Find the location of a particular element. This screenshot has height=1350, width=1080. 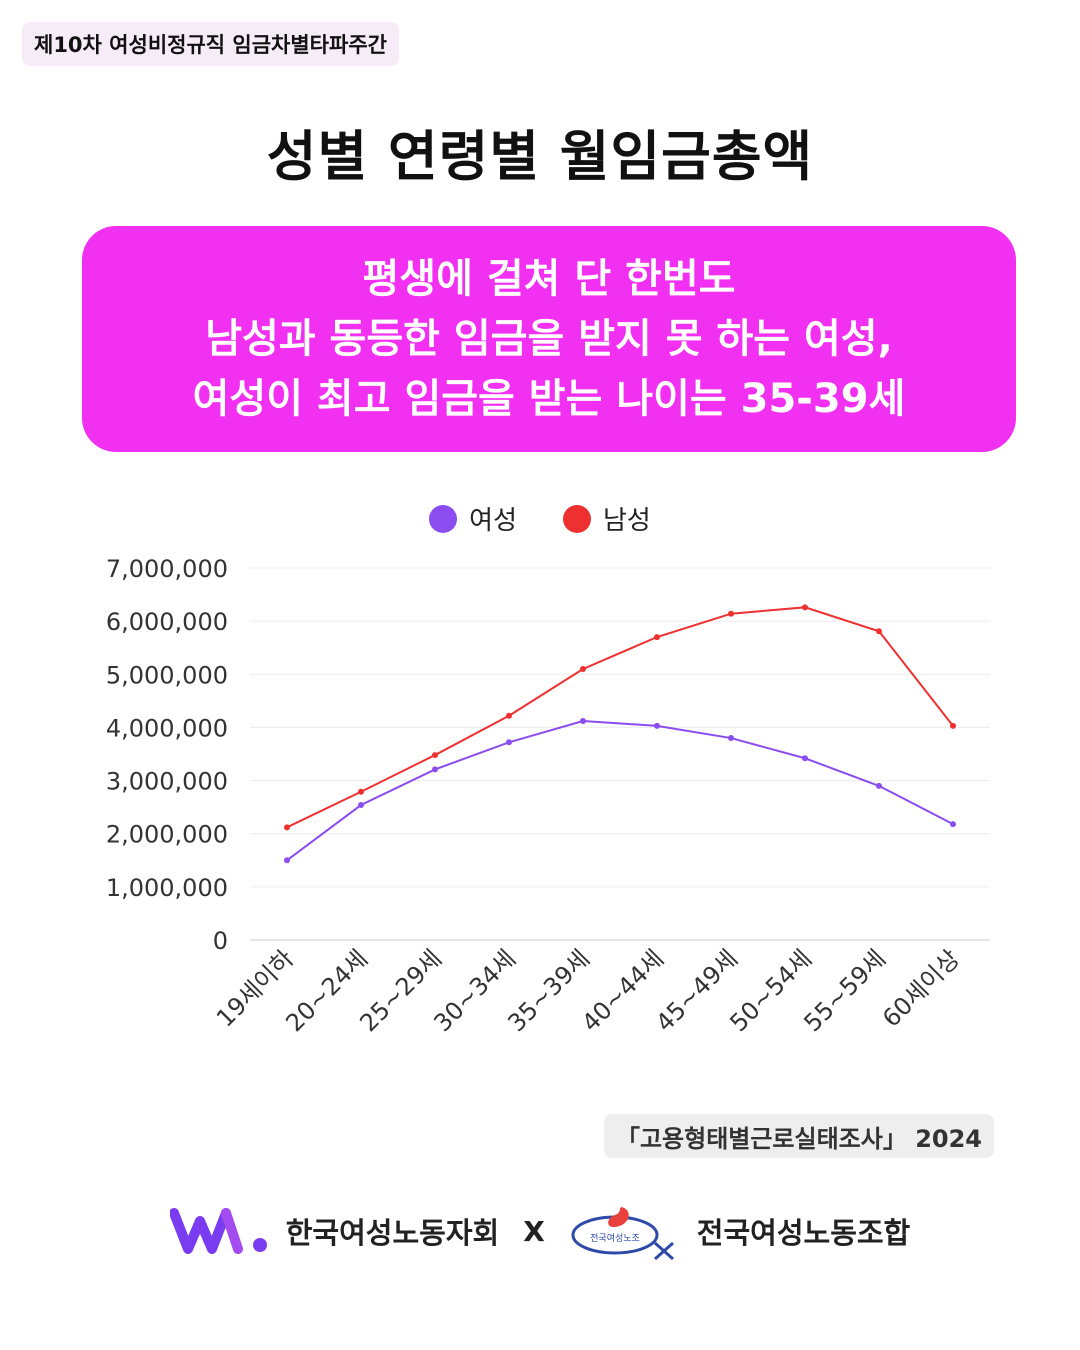

org-name-1: 한국여성노동자회 is located at coordinates (392, 1233).